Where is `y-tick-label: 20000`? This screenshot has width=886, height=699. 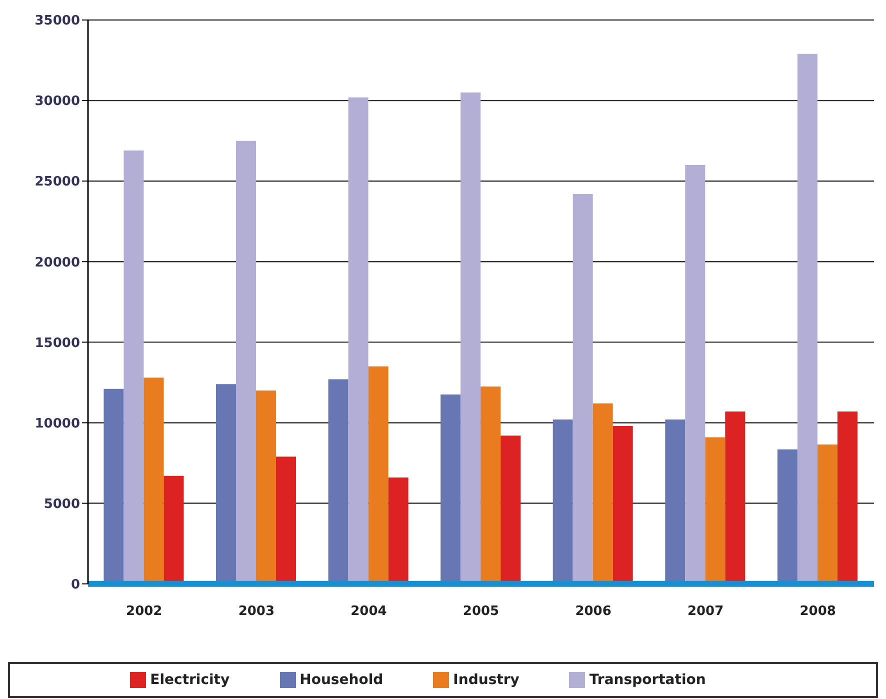 y-tick-label: 20000 is located at coordinates (57, 262).